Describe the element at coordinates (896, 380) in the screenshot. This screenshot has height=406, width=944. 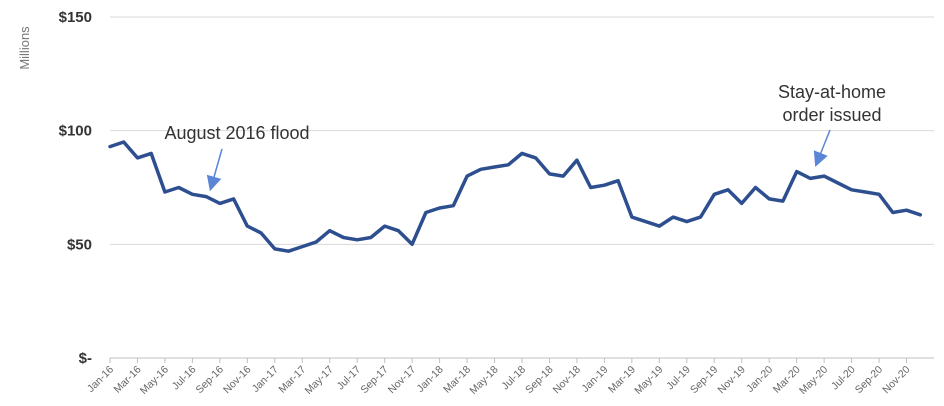
I see `x-tick-label: Nov-20` at that location.